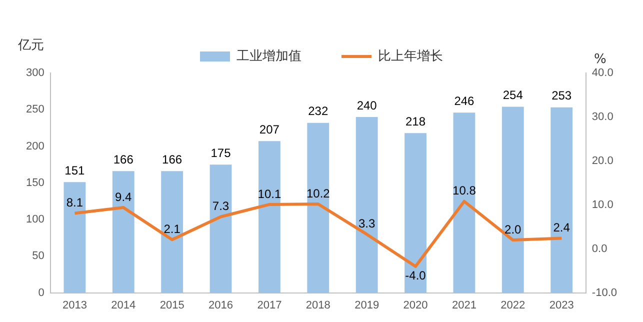  Describe the element at coordinates (367, 223) in the screenshot. I see `data-label: 3.3` at that location.